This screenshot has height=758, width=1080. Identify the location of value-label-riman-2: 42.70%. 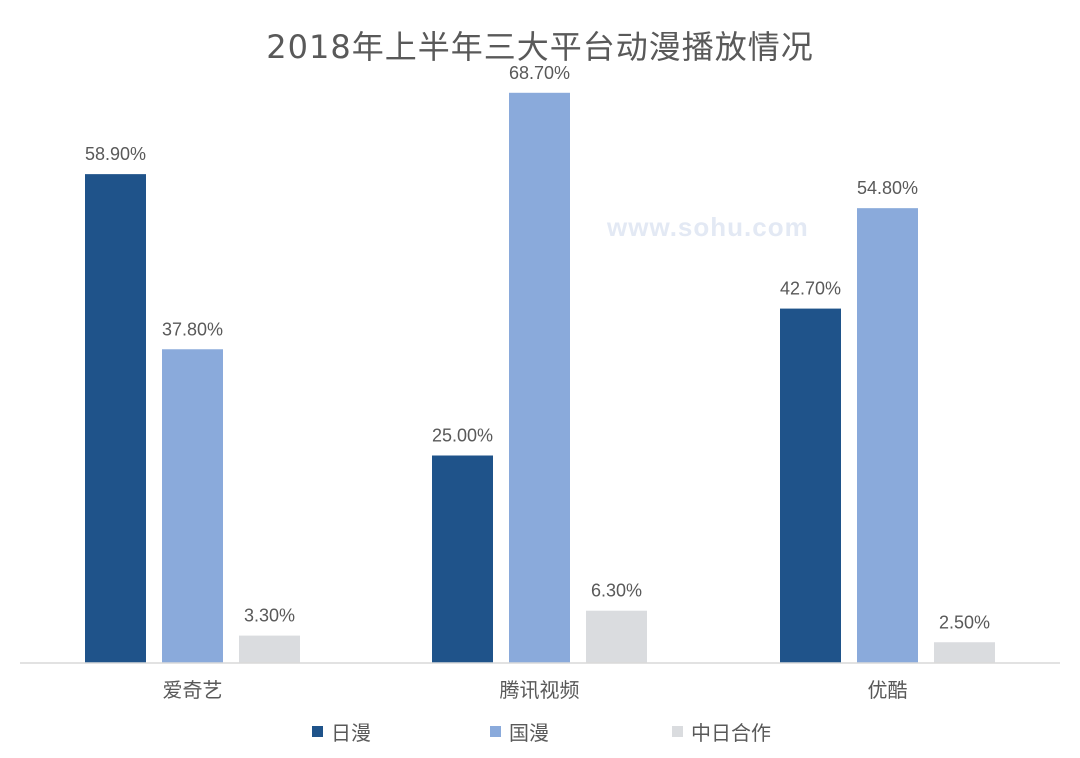
(810, 289).